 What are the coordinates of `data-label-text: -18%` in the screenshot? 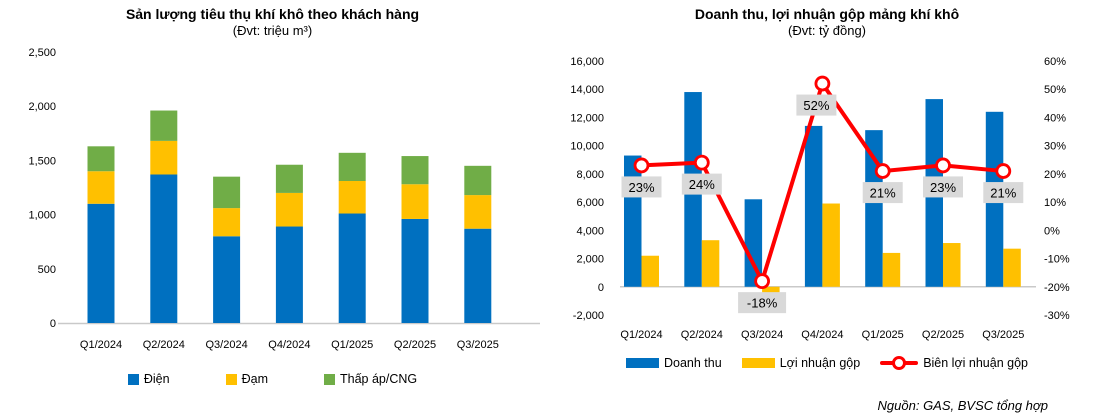 It's located at (762, 303).